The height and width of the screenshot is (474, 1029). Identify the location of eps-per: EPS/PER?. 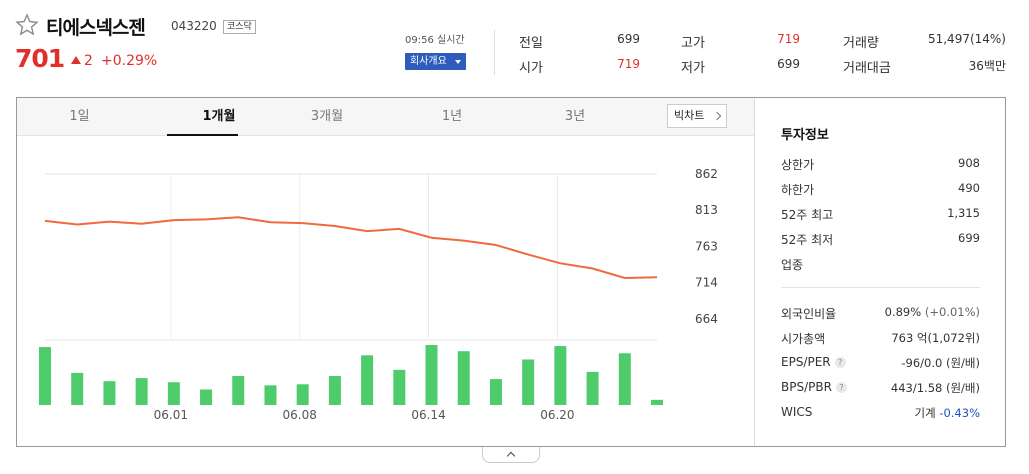
(813, 362).